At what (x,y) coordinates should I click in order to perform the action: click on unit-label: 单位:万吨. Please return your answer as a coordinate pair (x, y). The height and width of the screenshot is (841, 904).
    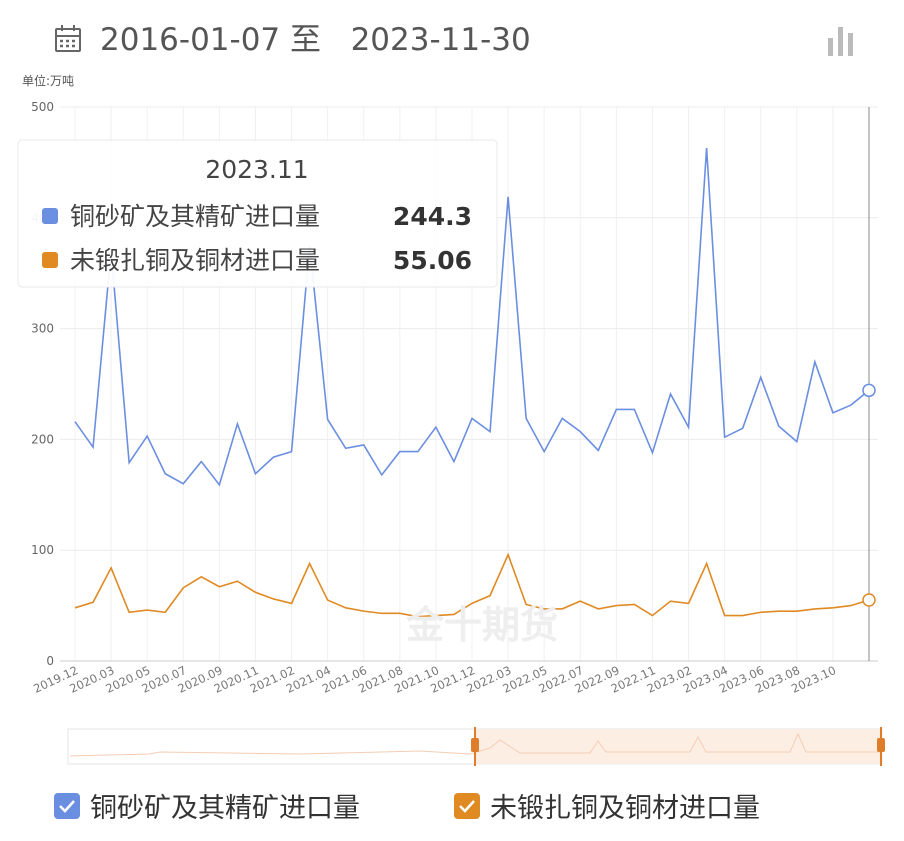
    Looking at the image, I should click on (48, 80).